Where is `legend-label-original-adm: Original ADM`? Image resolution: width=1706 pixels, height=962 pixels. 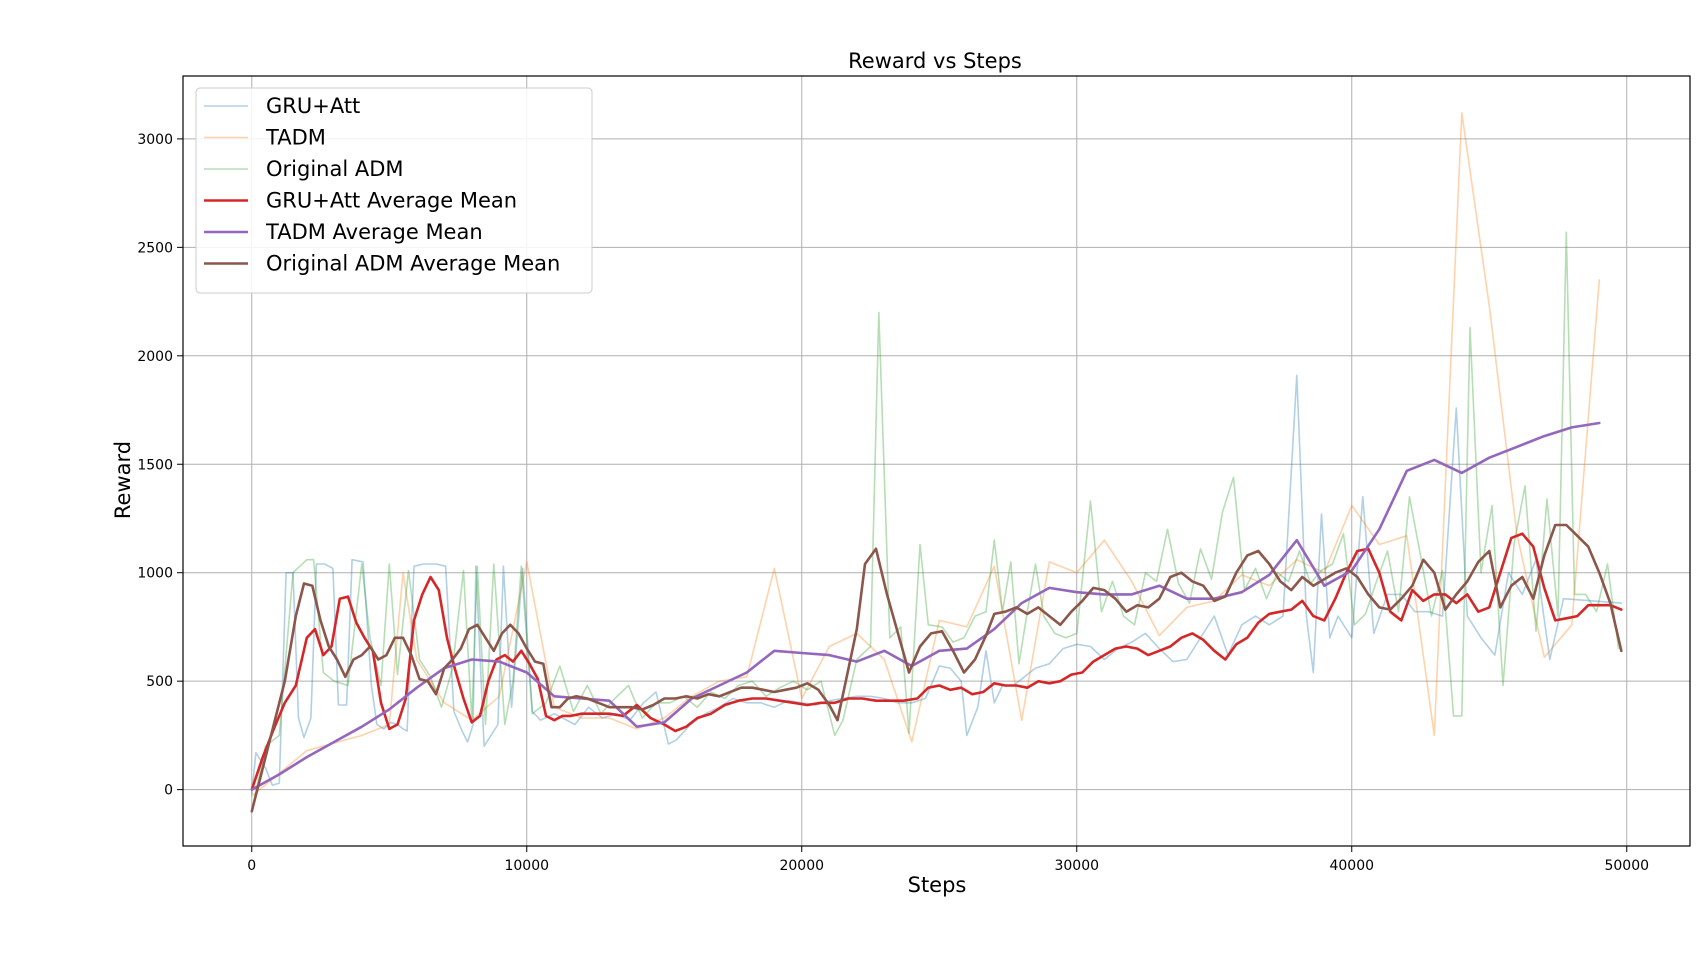
legend-label-original-adm: Original ADM is located at coordinates (335, 169).